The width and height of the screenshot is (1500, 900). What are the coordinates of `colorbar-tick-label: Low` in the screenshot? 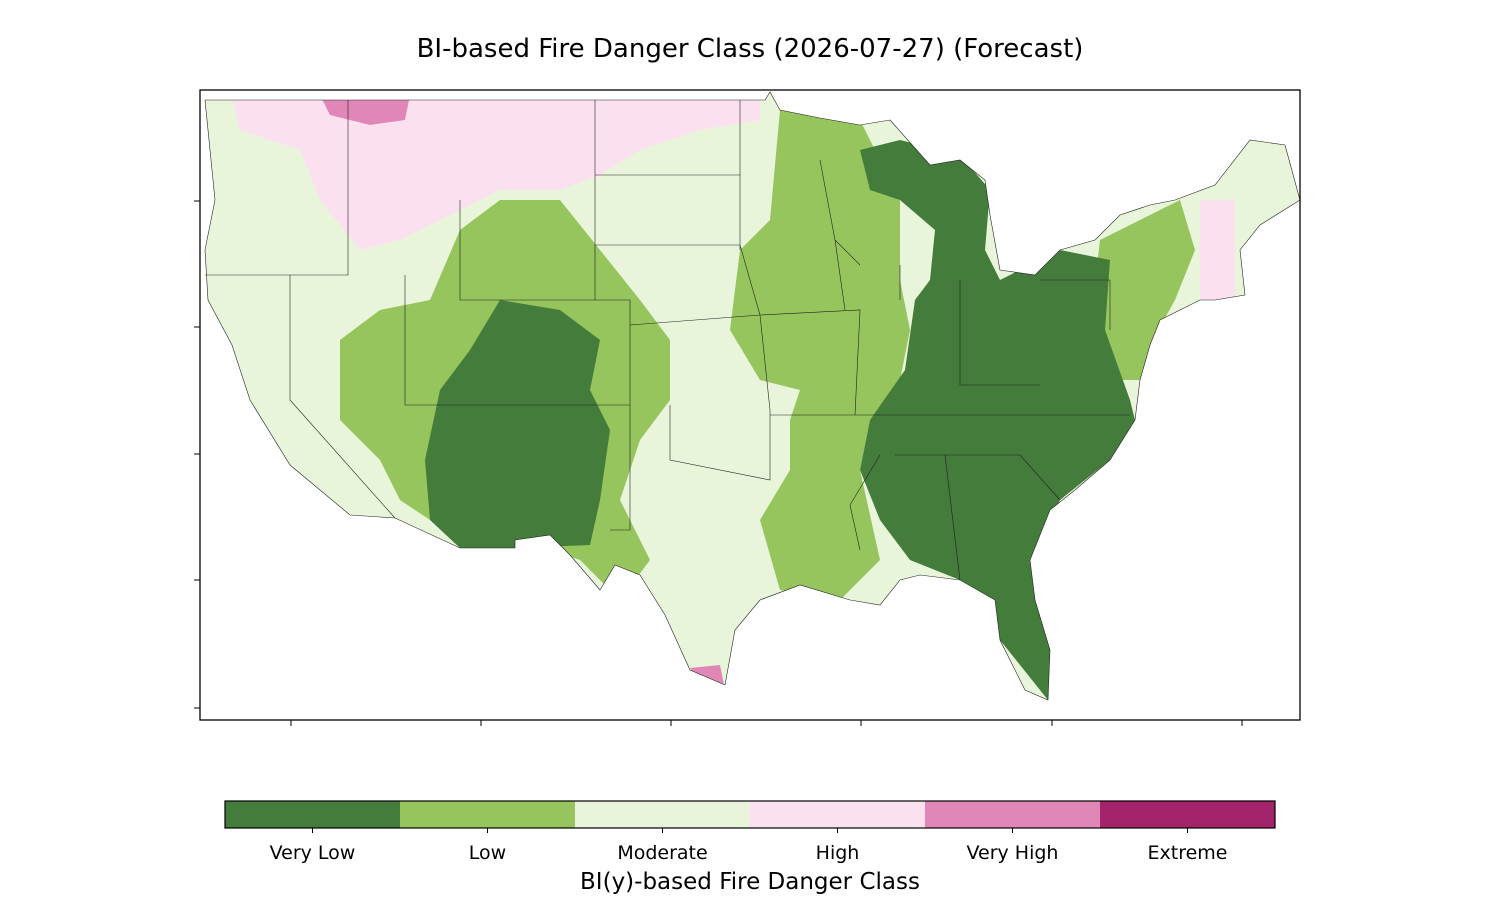 It's located at (487, 853).